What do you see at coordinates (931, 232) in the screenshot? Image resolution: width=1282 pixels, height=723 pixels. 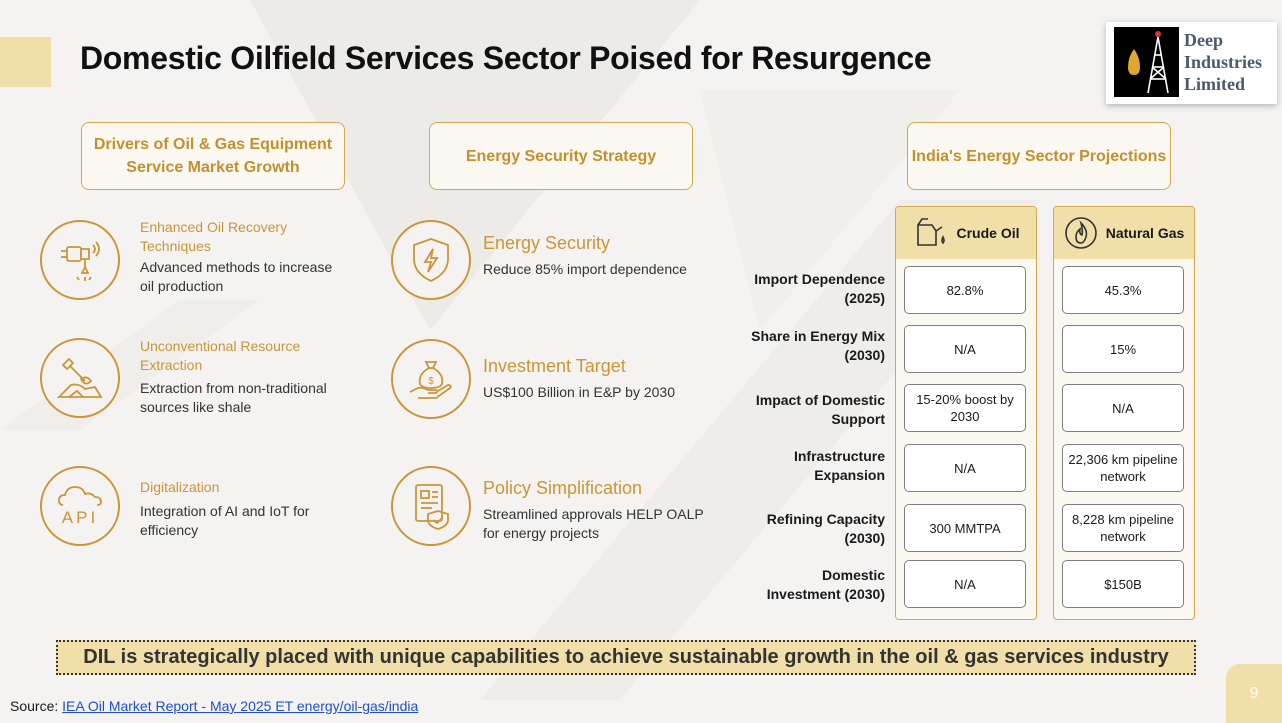 I see `oil-can-icon` at bounding box center [931, 232].